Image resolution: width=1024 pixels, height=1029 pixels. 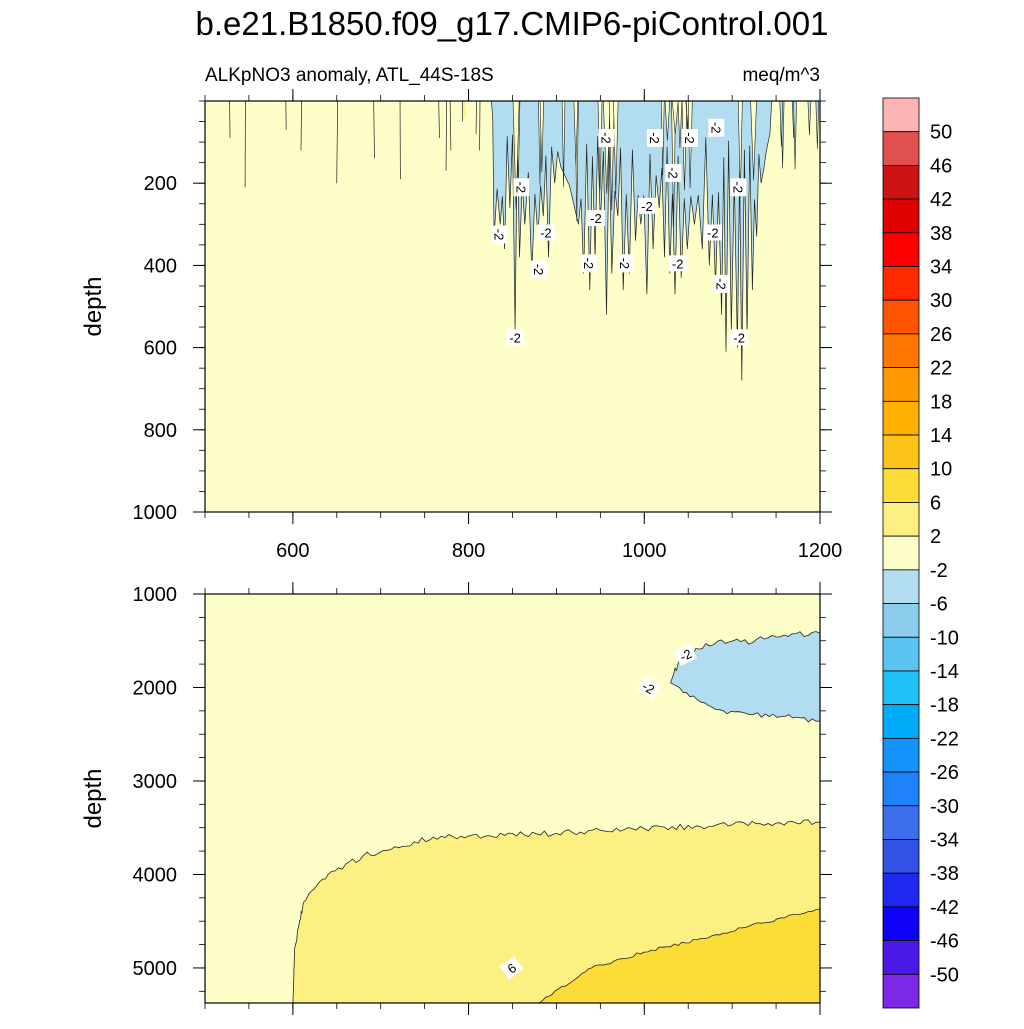 What do you see at coordinates (944, 706) in the screenshot?
I see `colorbar-level-label: -18` at bounding box center [944, 706].